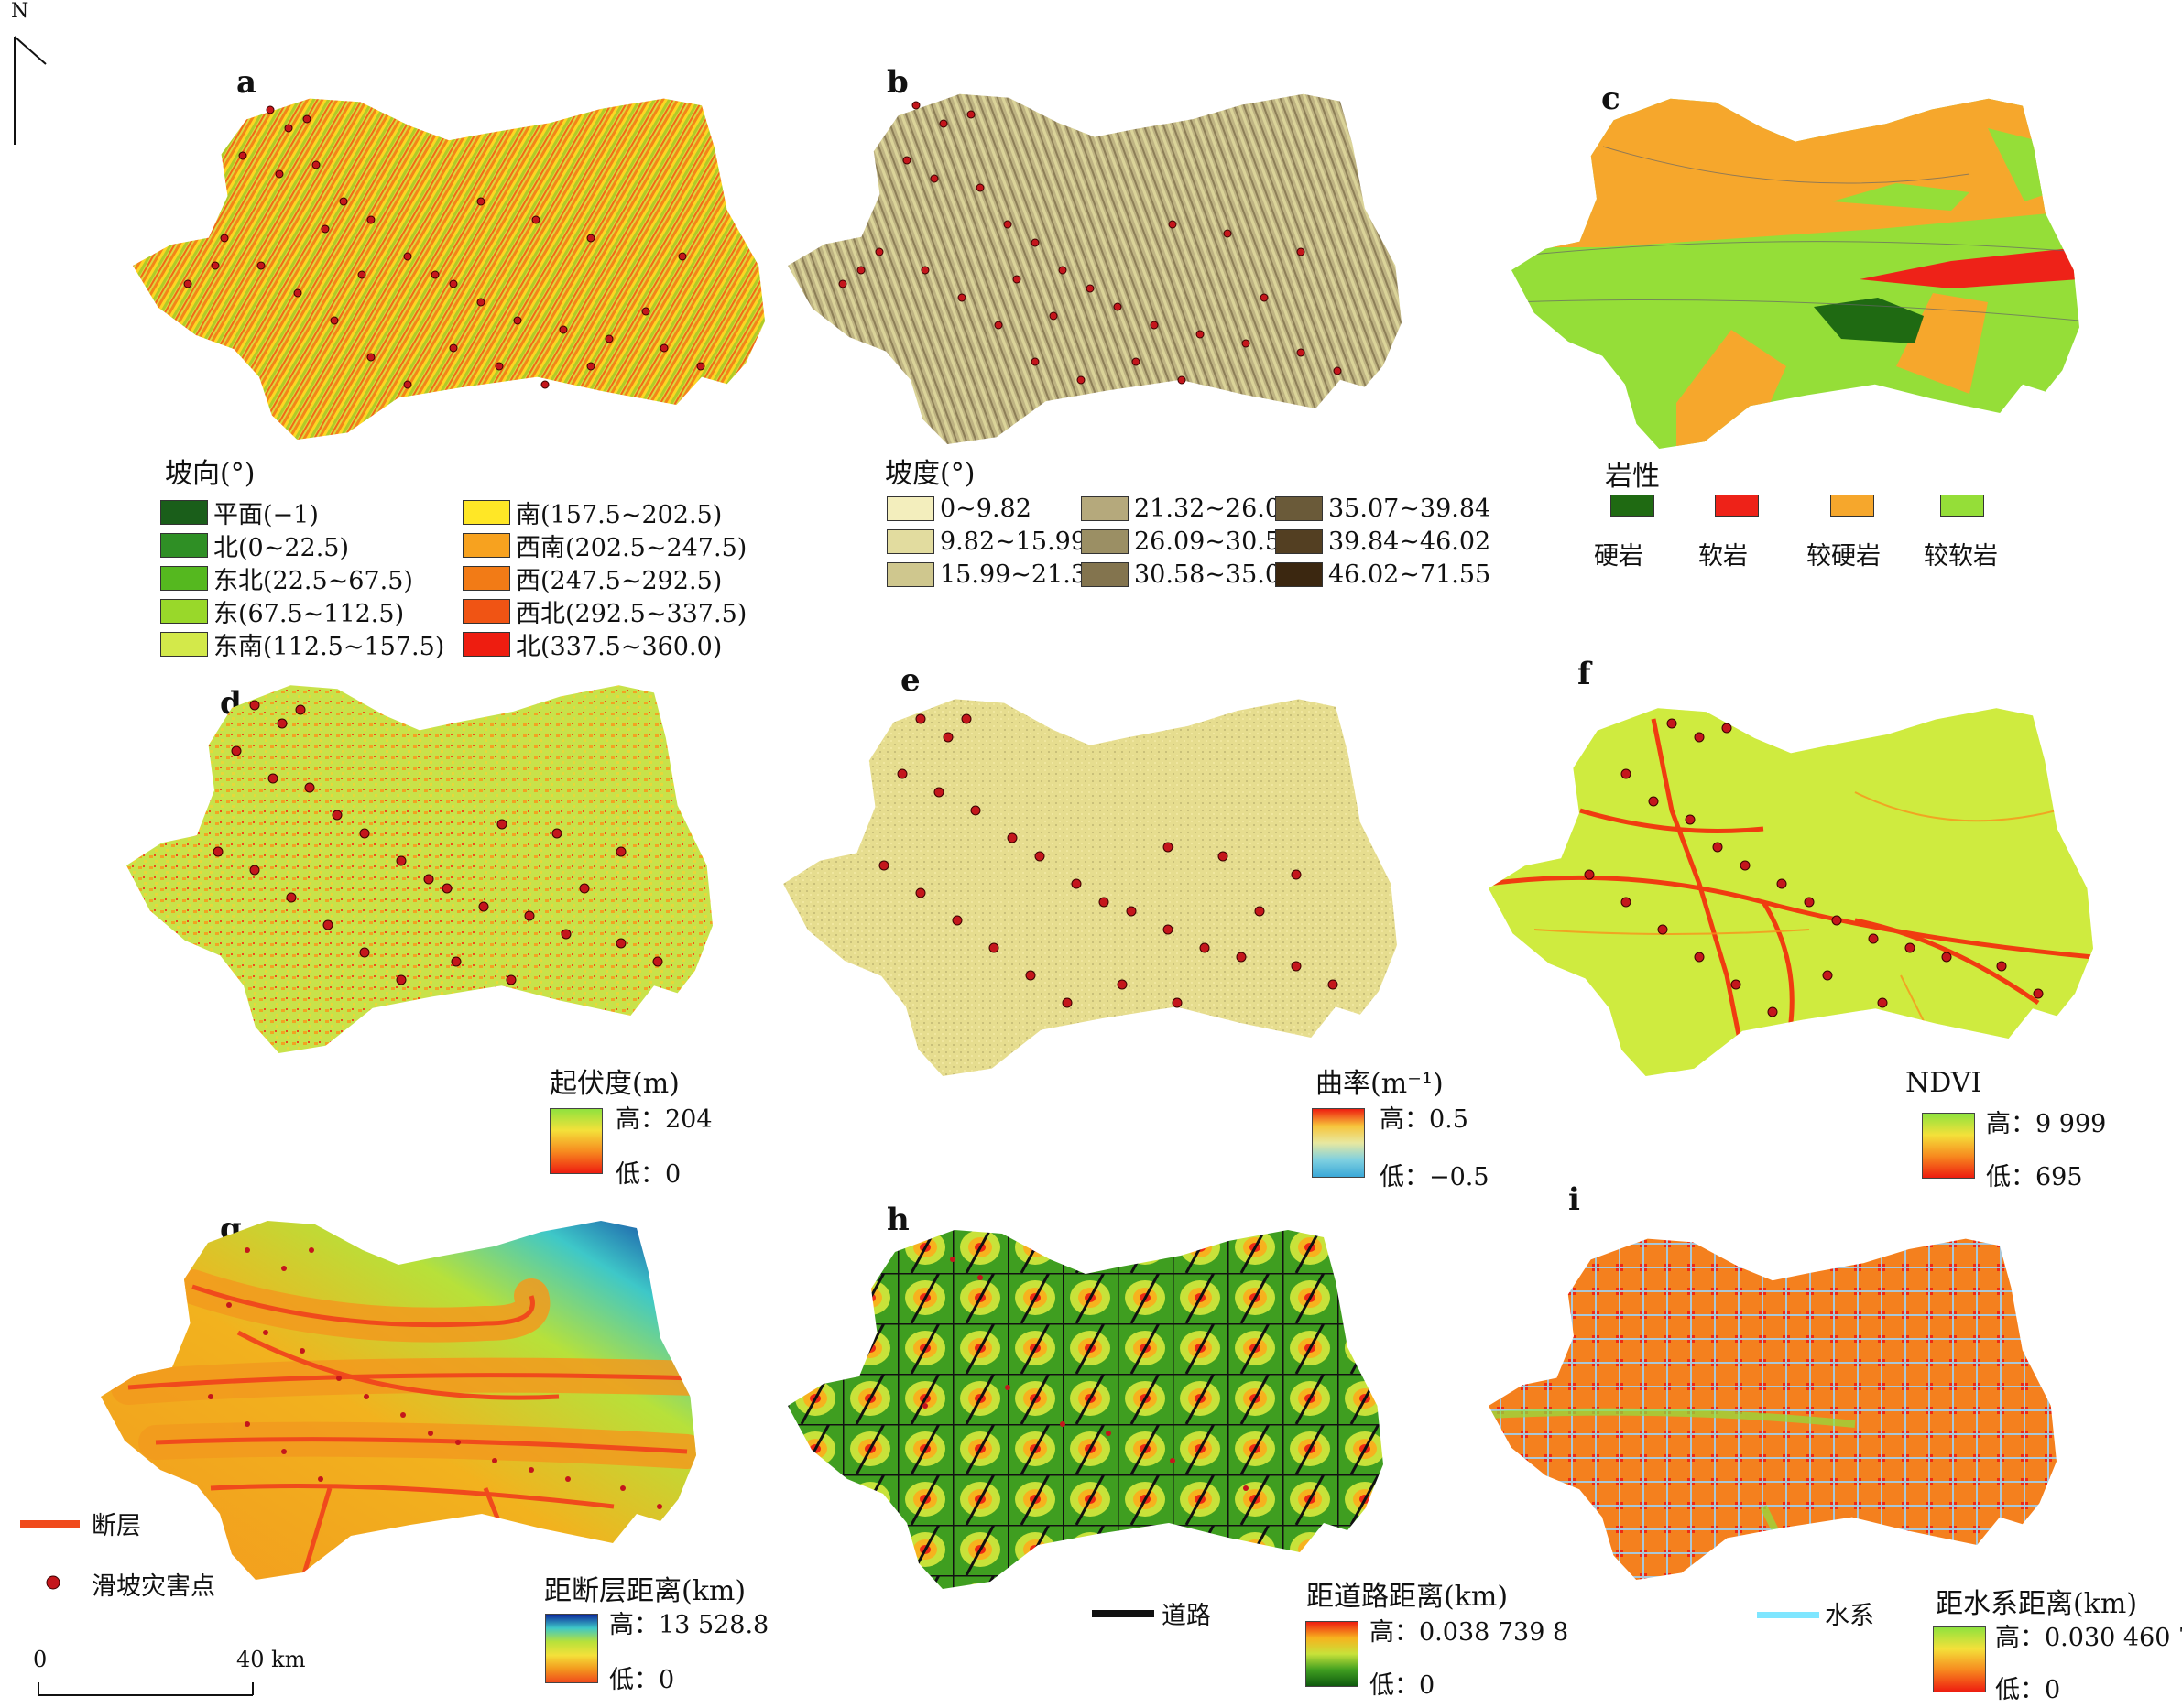 The width and height of the screenshot is (2182, 1708). Describe the element at coordinates (1021, 574) in the screenshot. I see `legend-b-label-2: 15.99~21.32` at that location.